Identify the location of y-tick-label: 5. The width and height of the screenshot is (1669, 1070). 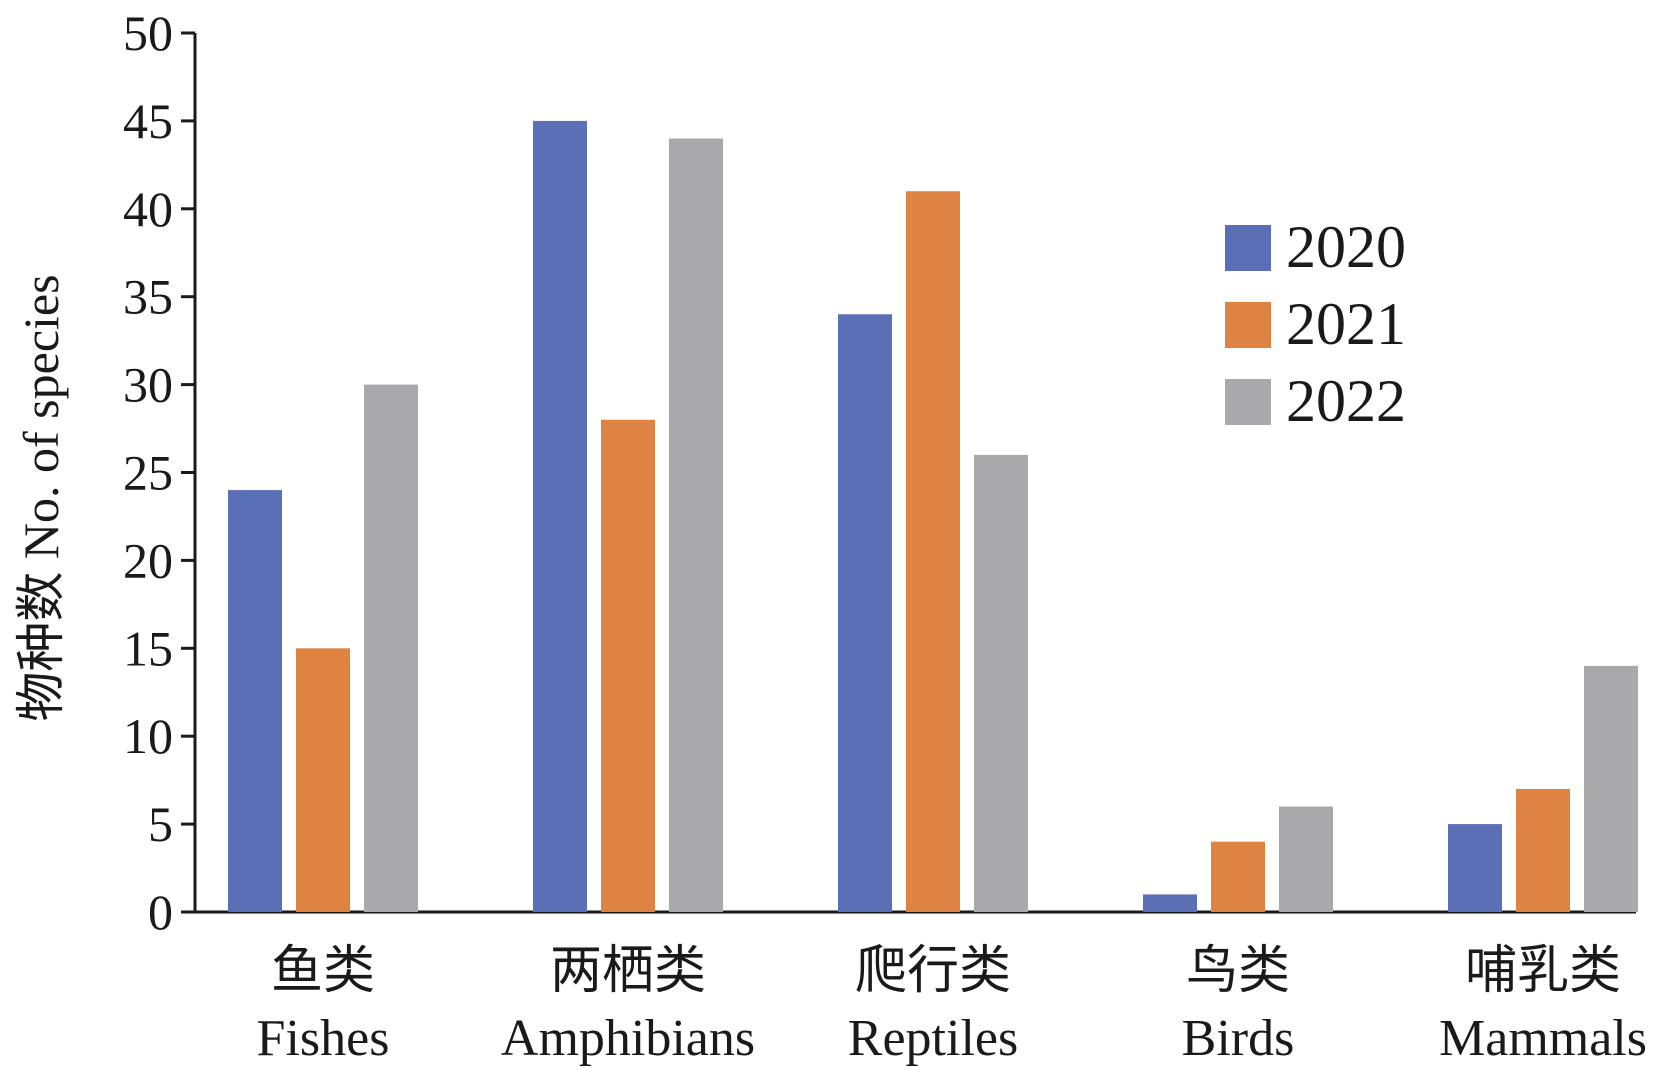
(160, 824).